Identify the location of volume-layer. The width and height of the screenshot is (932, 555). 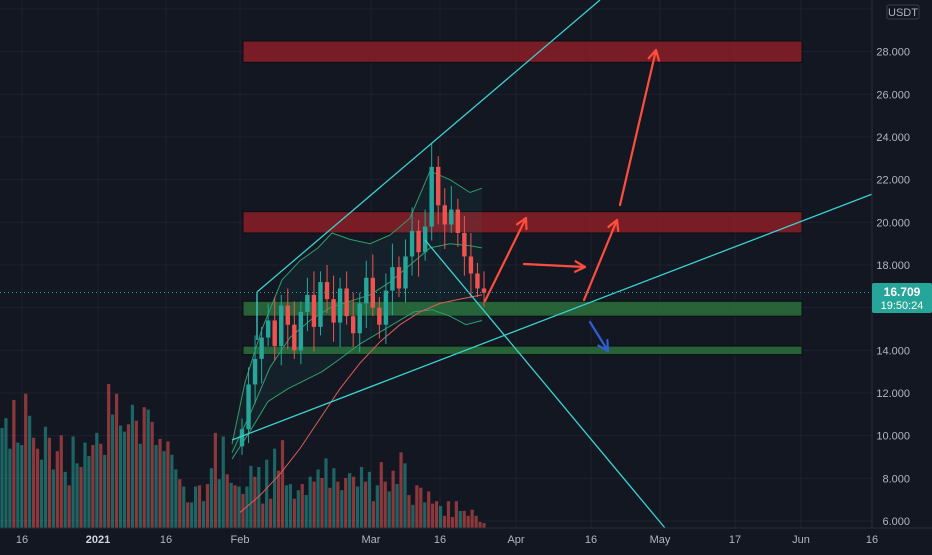
(243, 456).